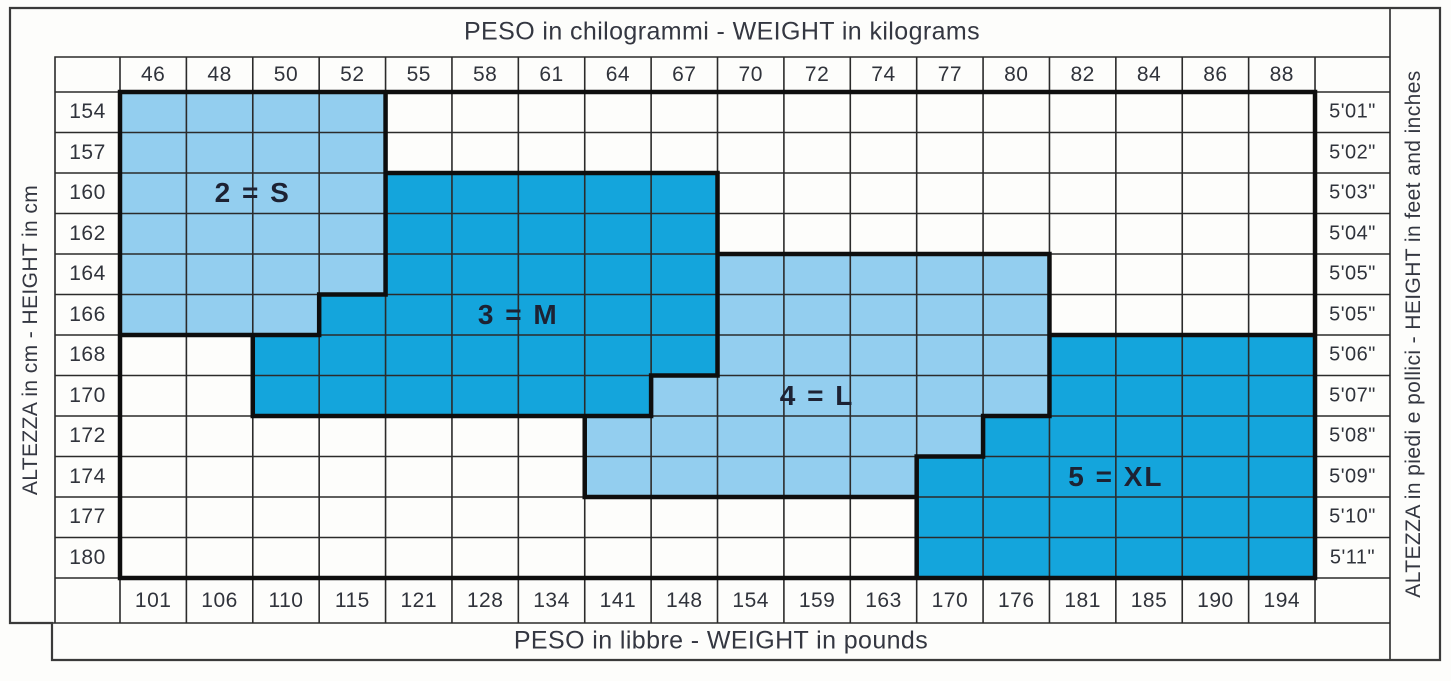  I want to click on height-cm-value: 174, so click(87, 476).